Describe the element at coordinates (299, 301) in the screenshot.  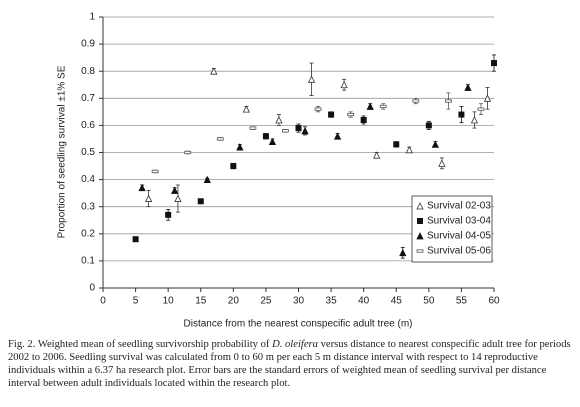
I see `x-tick-label: 30` at that location.